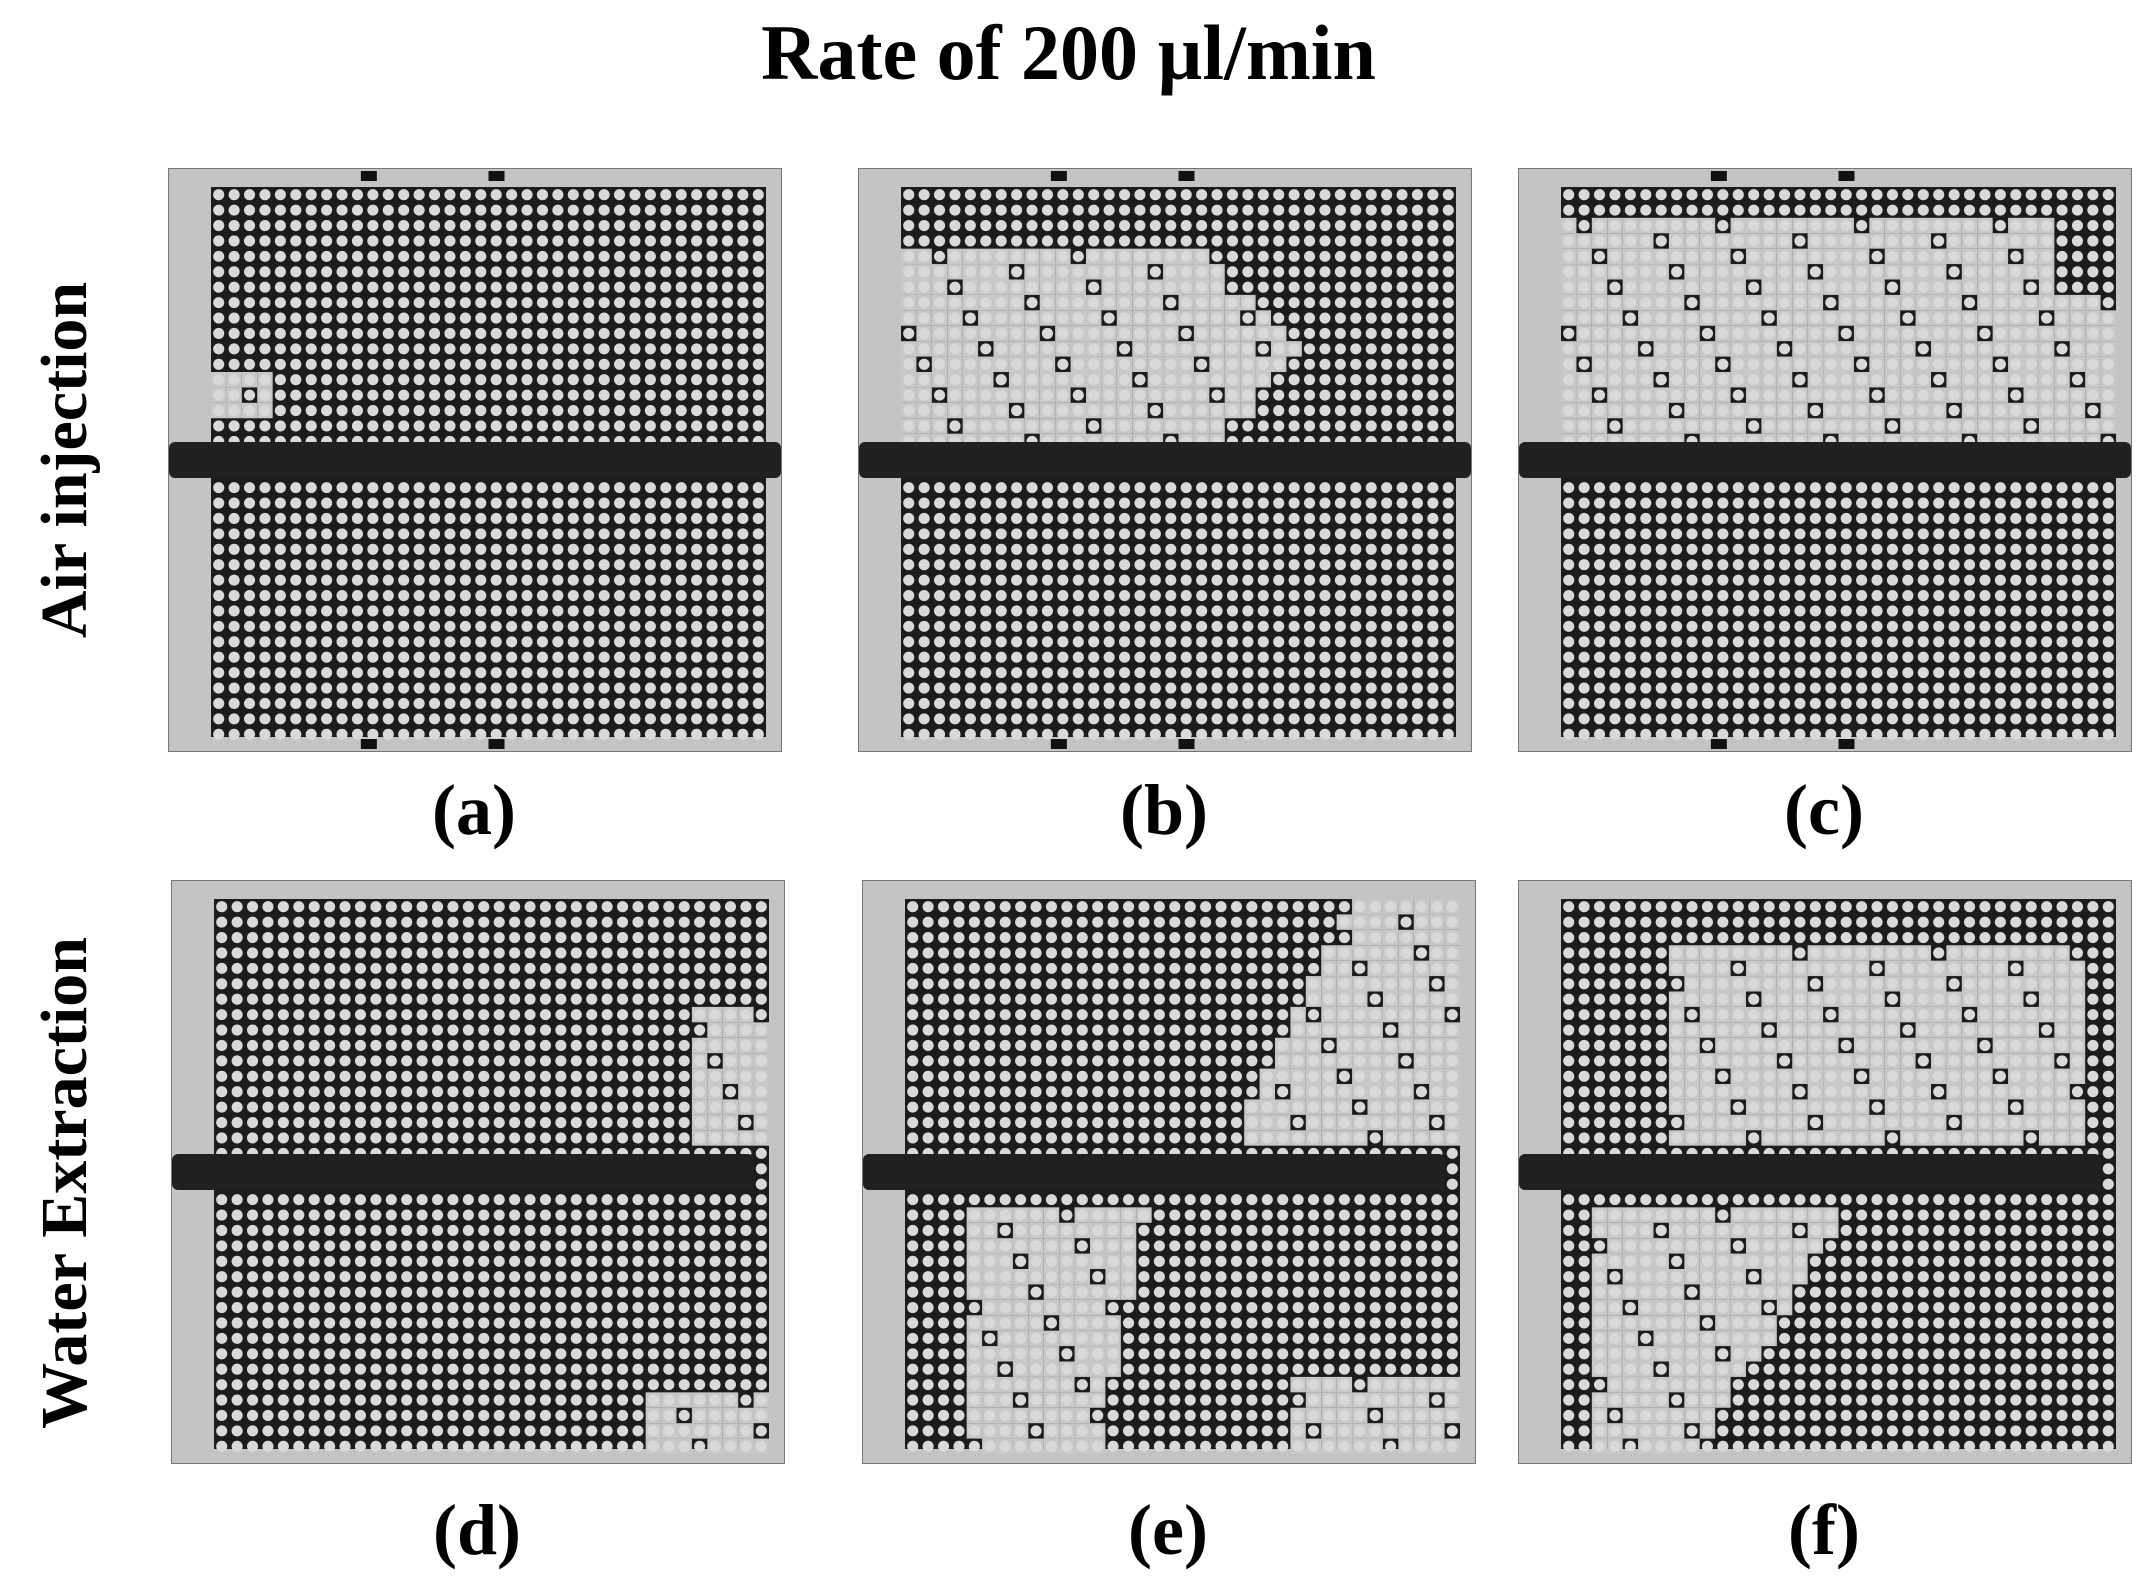 The width and height of the screenshot is (2137, 1593). I want to click on panel-d-image, so click(478, 1172).